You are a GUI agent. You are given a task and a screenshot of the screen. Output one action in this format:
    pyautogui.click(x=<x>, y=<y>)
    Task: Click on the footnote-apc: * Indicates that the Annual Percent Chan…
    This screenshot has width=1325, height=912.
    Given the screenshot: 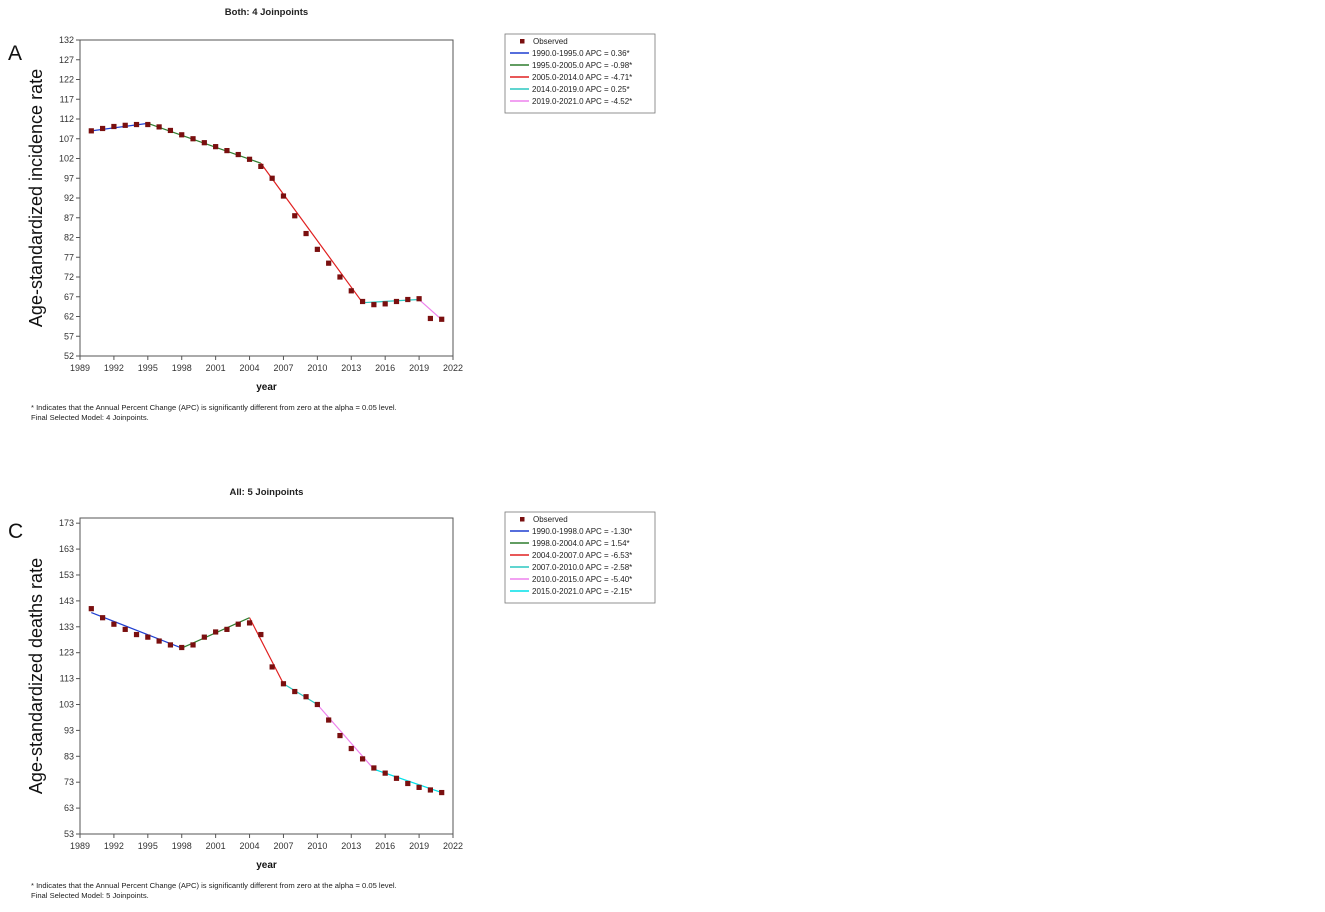 What is the action you would take?
    pyautogui.click(x=214, y=407)
    